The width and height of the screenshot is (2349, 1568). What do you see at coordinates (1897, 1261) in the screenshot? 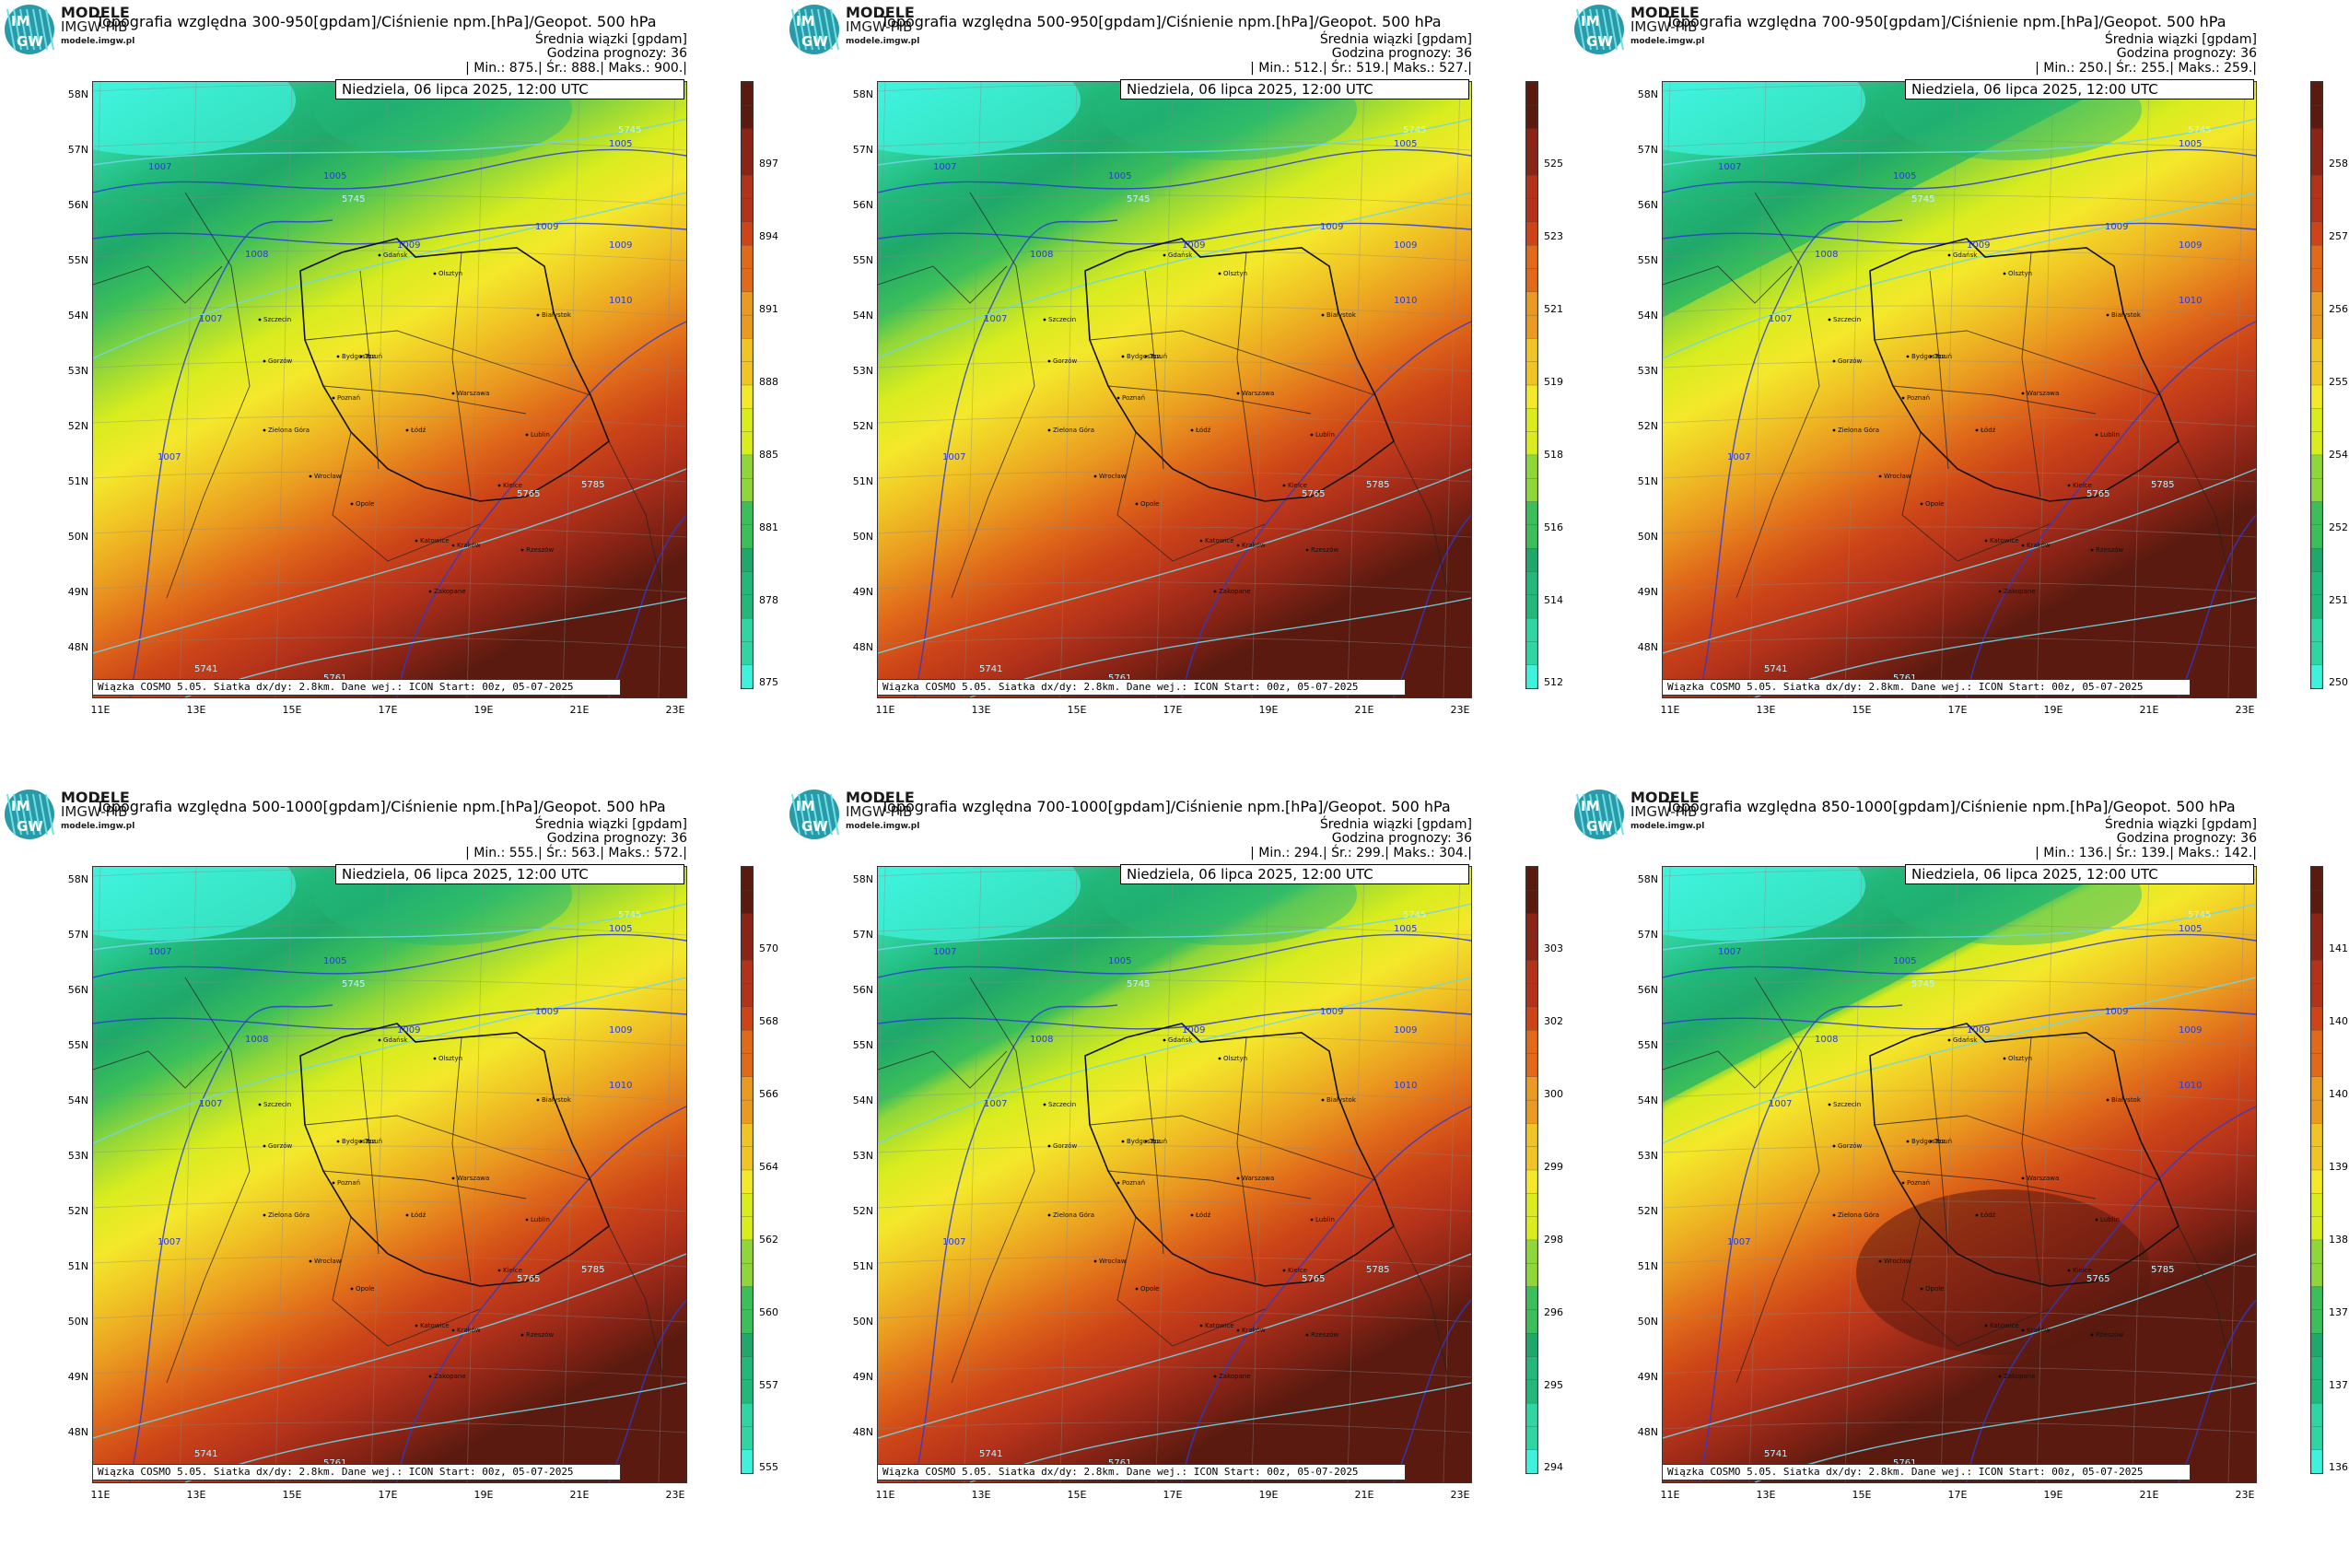
I see `city-label: Wrocław` at bounding box center [1897, 1261].